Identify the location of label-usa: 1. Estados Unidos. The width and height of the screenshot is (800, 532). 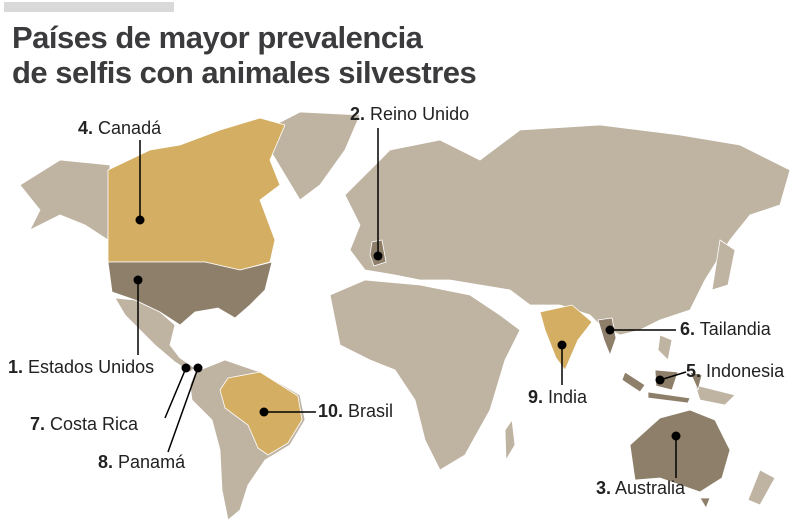
(81, 367).